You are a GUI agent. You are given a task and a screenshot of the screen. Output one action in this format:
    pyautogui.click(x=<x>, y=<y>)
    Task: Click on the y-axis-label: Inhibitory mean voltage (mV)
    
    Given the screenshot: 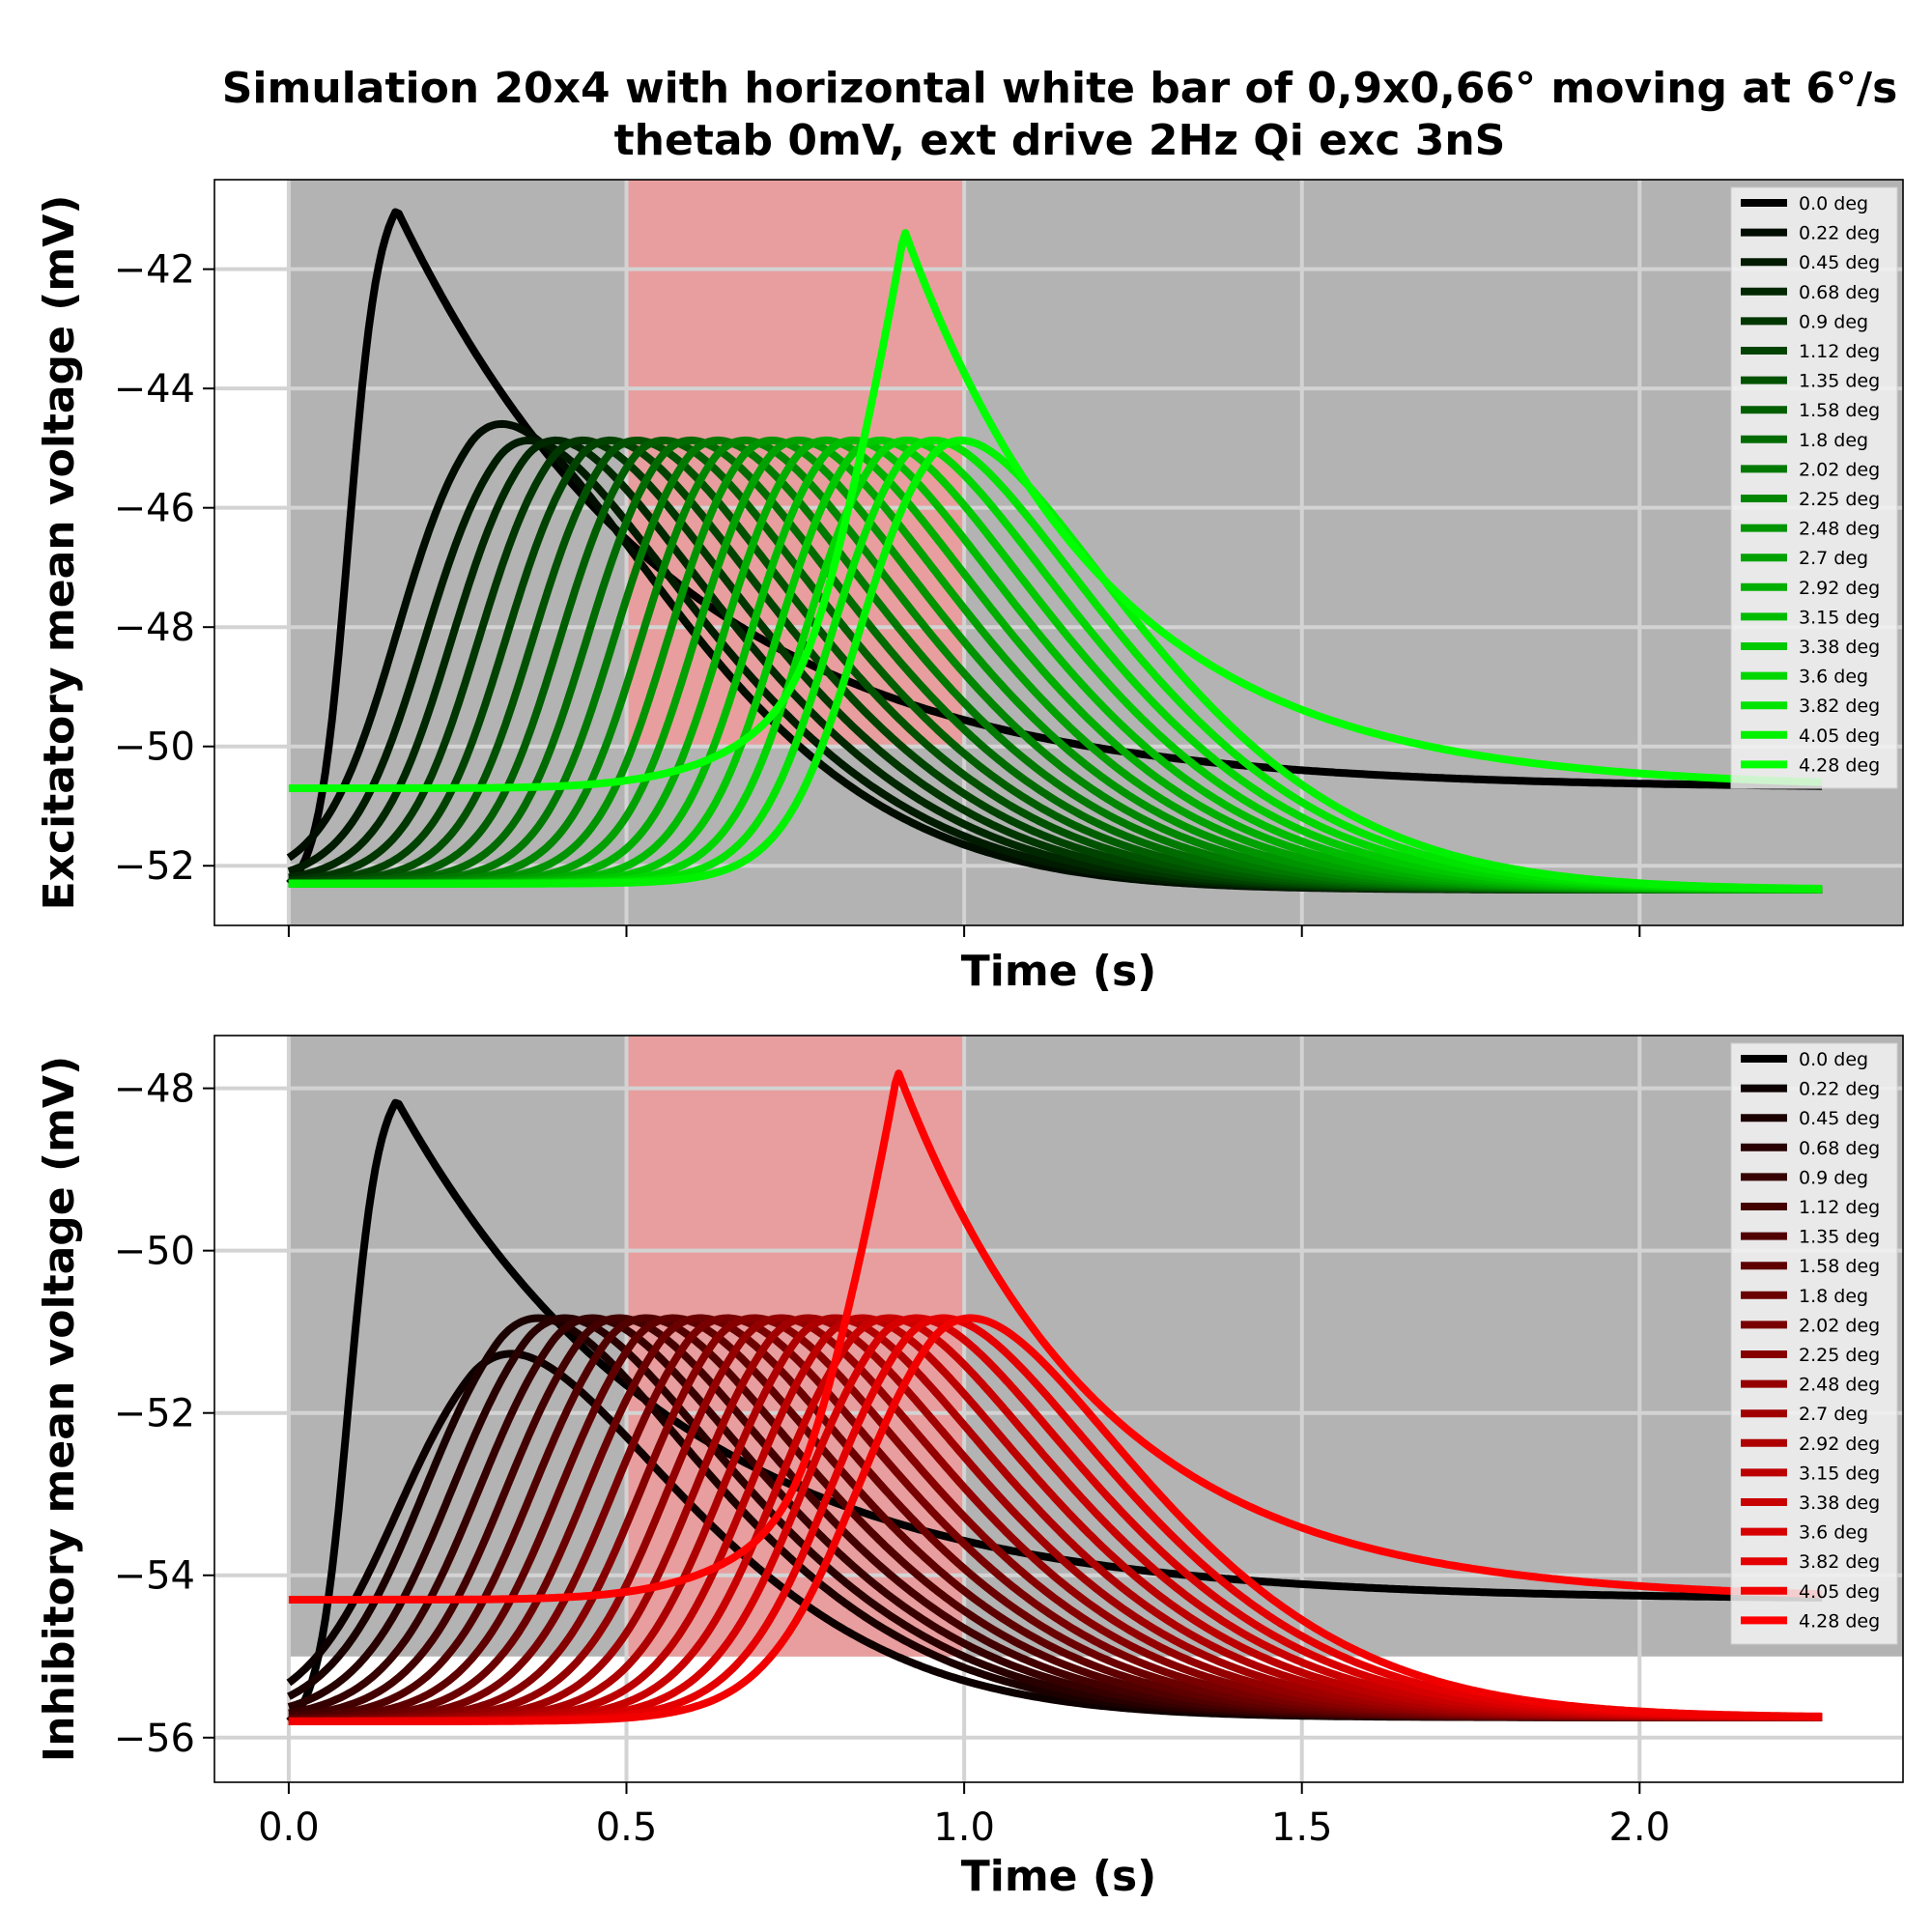 What is the action you would take?
    pyautogui.click(x=59, y=1409)
    